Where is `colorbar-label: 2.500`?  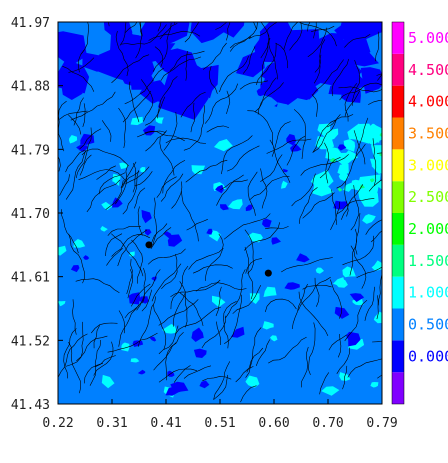 colorbar-label: 2.500 is located at coordinates (428, 197).